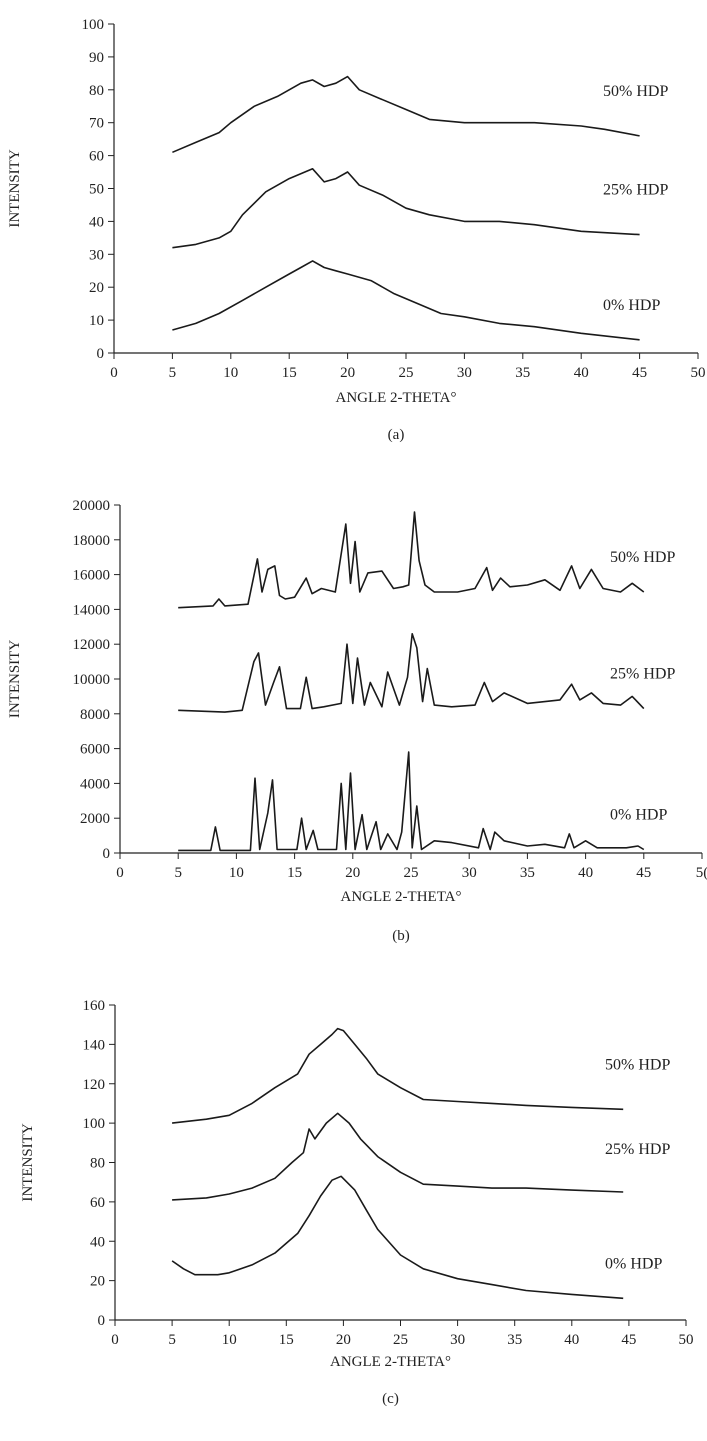 Image resolution: width=707 pixels, height=1441 pixels. Describe the element at coordinates (401, 936) in the screenshot. I see `panel-label: (b)` at that location.